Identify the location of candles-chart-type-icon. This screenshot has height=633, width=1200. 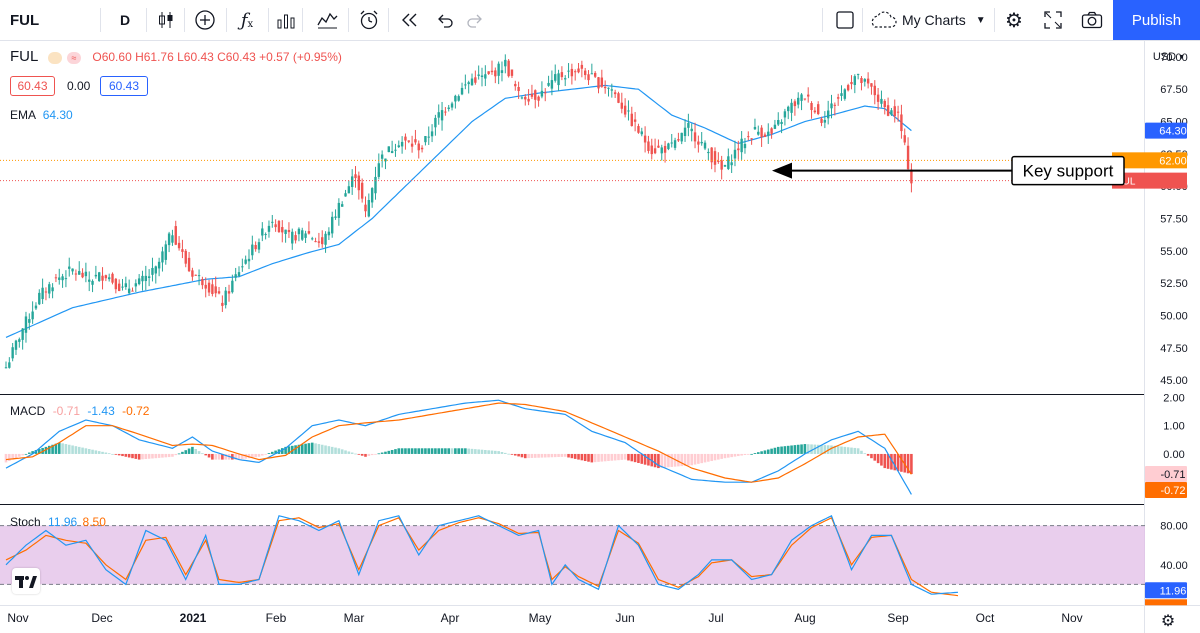
(166, 20).